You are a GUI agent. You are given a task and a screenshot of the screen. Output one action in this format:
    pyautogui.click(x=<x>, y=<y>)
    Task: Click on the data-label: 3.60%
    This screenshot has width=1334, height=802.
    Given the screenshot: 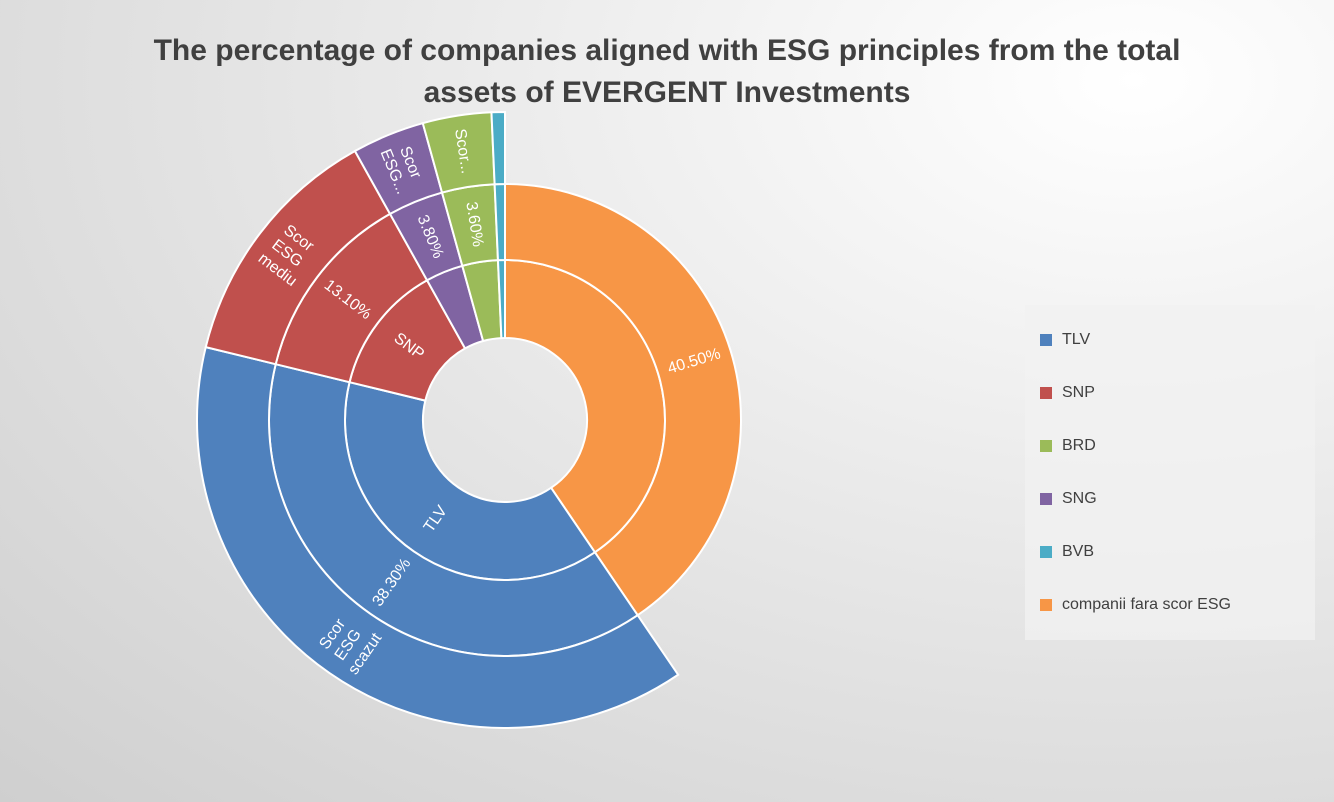 What is the action you would take?
    pyautogui.click(x=474, y=224)
    